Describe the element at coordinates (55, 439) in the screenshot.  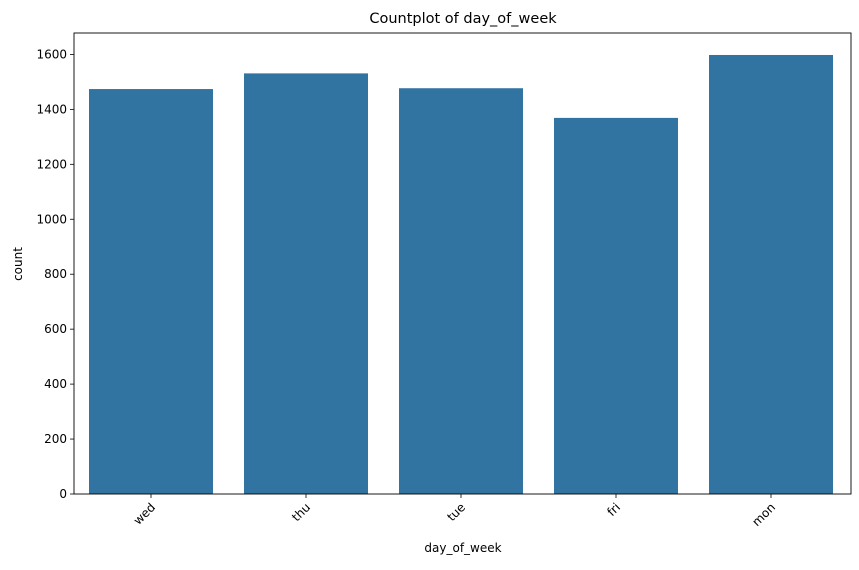
I see `y-tick-label: 200` at that location.